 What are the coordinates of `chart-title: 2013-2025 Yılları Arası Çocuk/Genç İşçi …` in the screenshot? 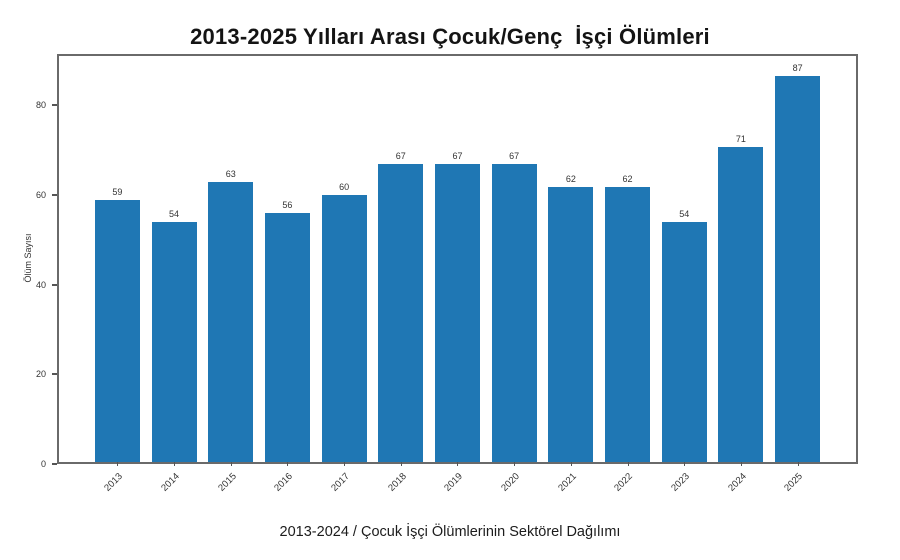 It's located at (450, 36).